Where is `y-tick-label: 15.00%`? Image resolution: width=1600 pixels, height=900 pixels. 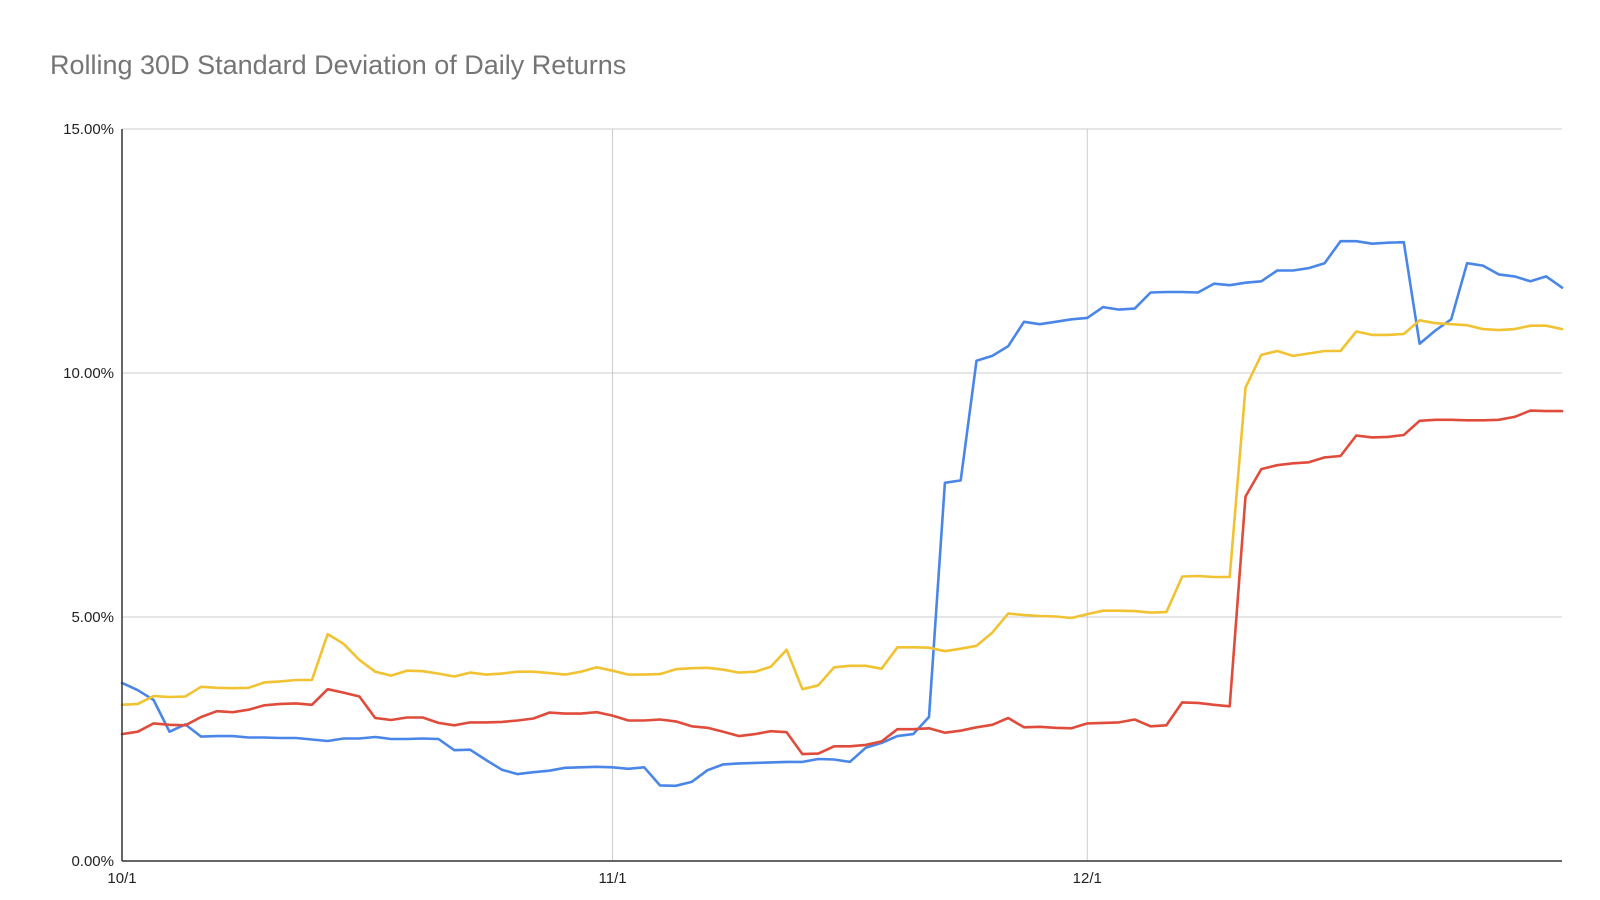 y-tick-label: 15.00% is located at coordinates (88, 129).